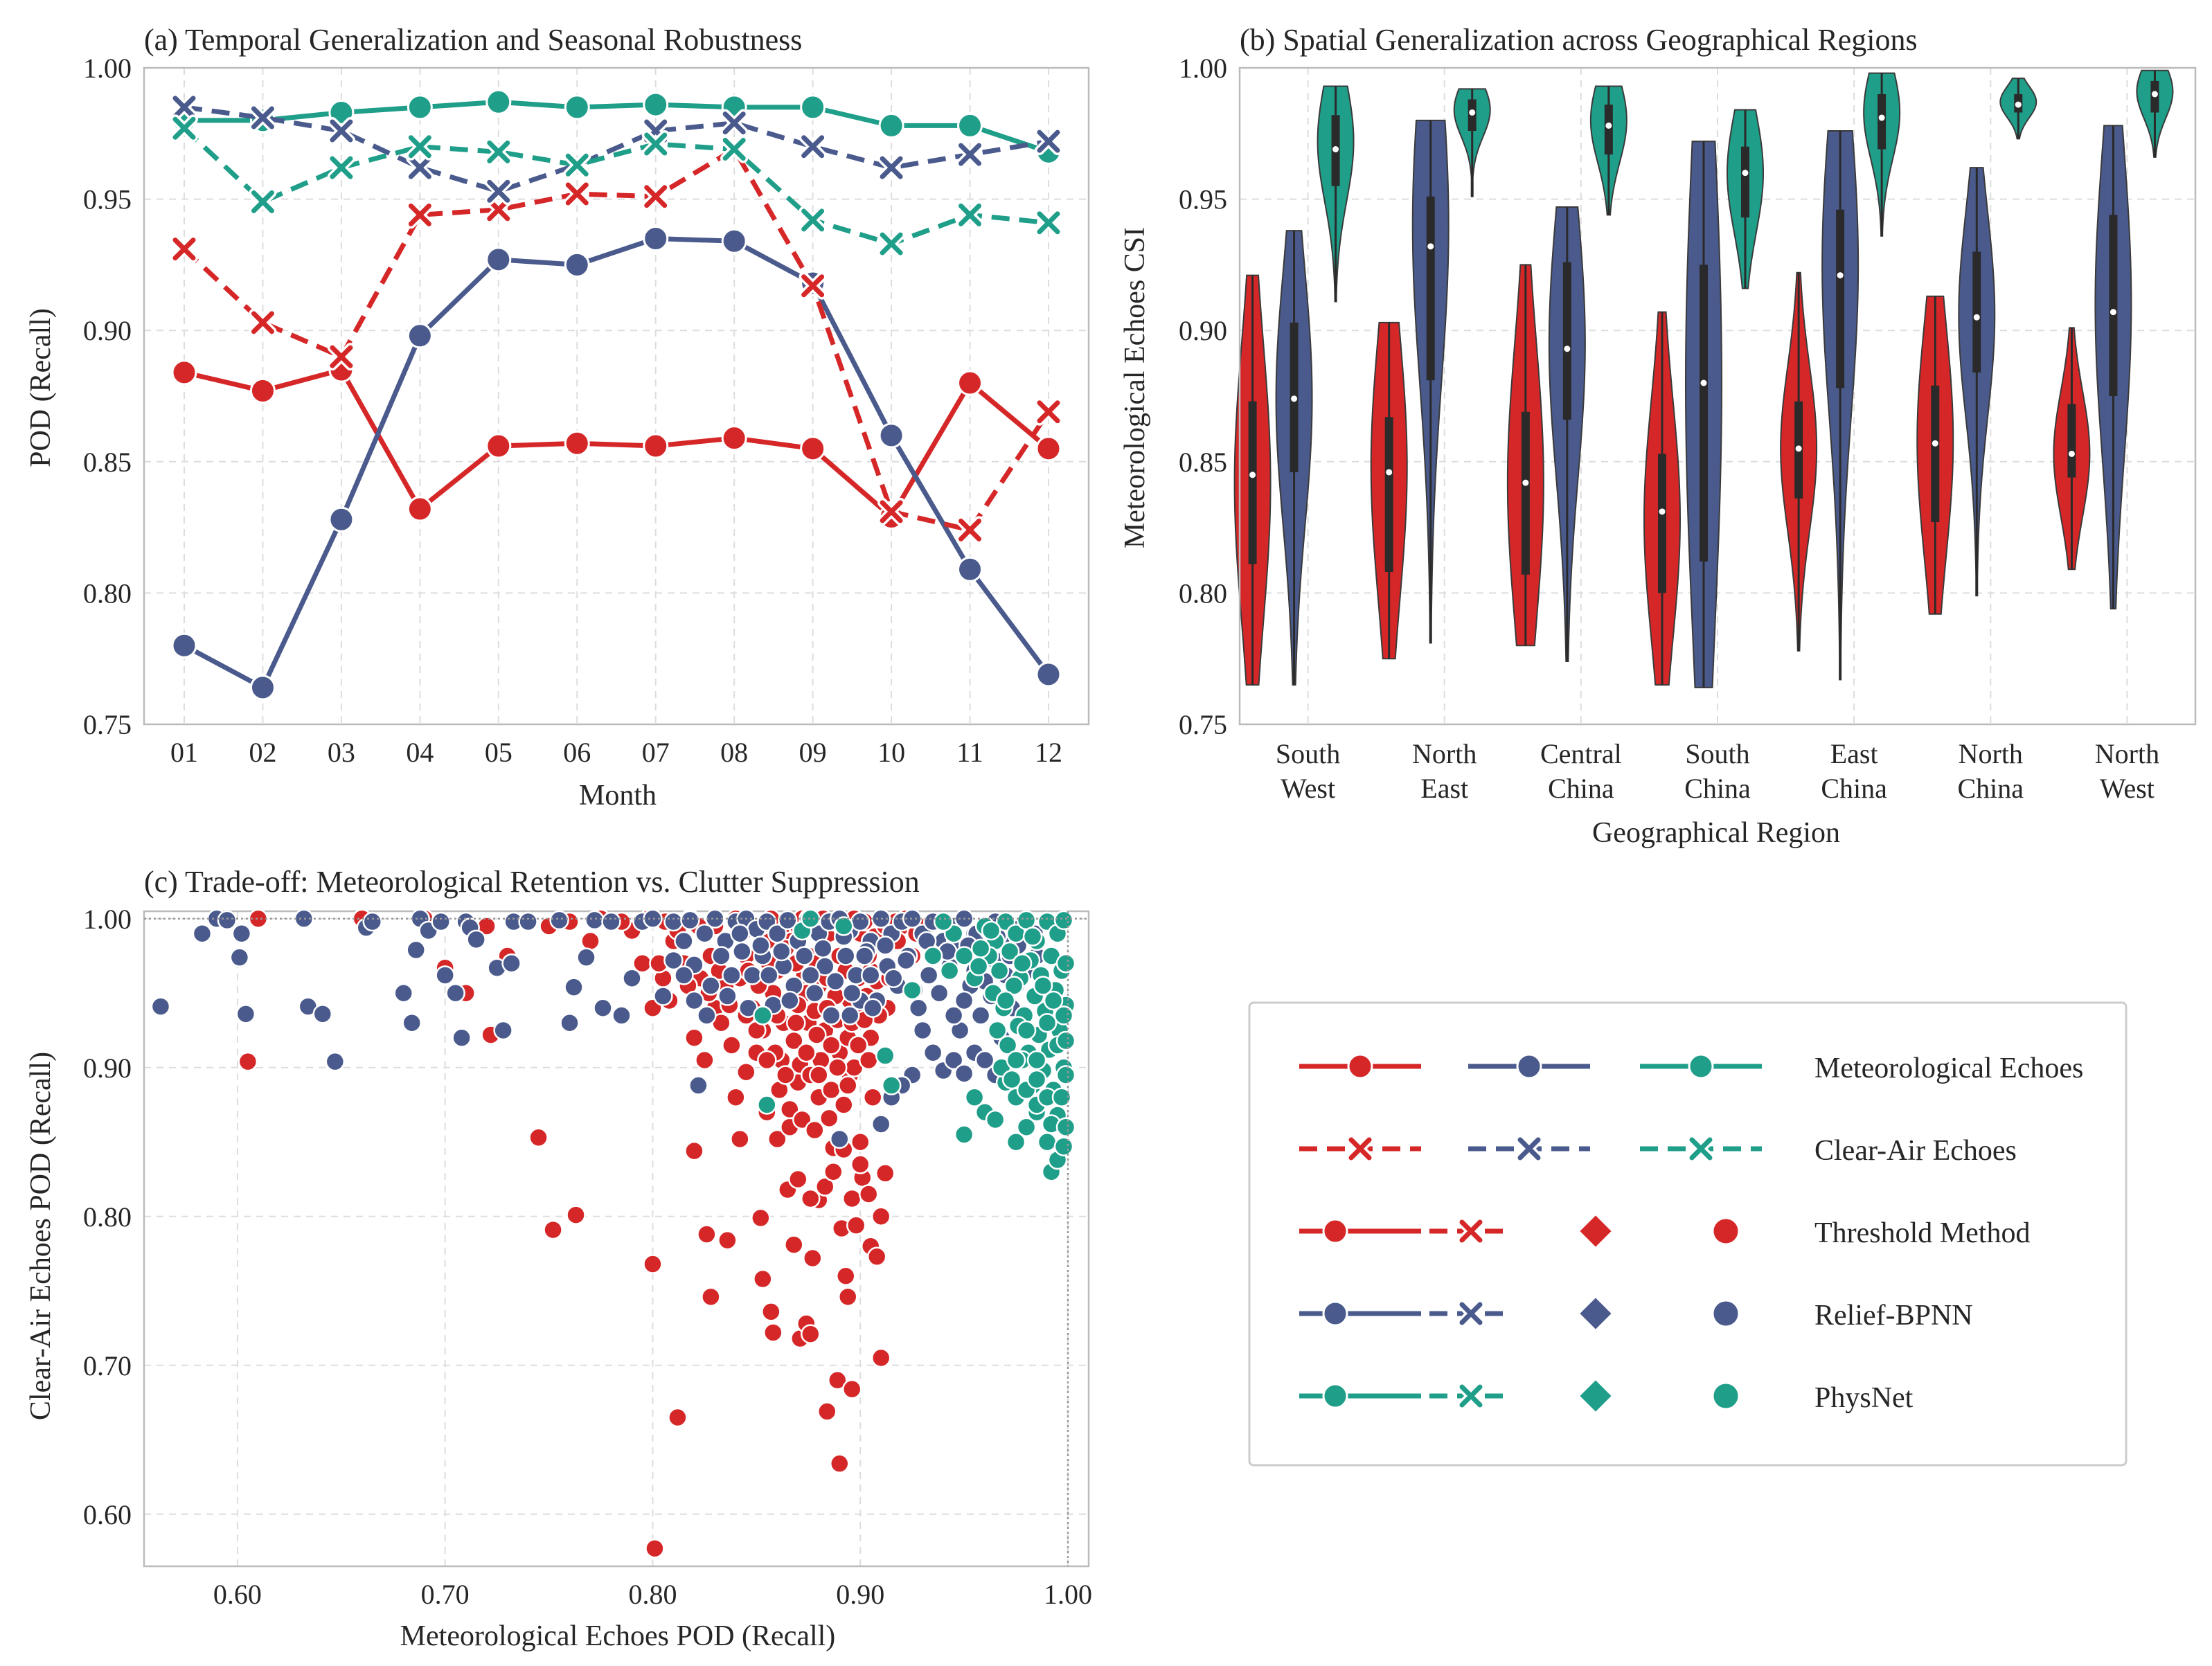 Image resolution: width=2212 pixels, height=1666 pixels. What do you see at coordinates (1864, 1398) in the screenshot?
I see `legend-label-physnet: PhysNet` at bounding box center [1864, 1398].